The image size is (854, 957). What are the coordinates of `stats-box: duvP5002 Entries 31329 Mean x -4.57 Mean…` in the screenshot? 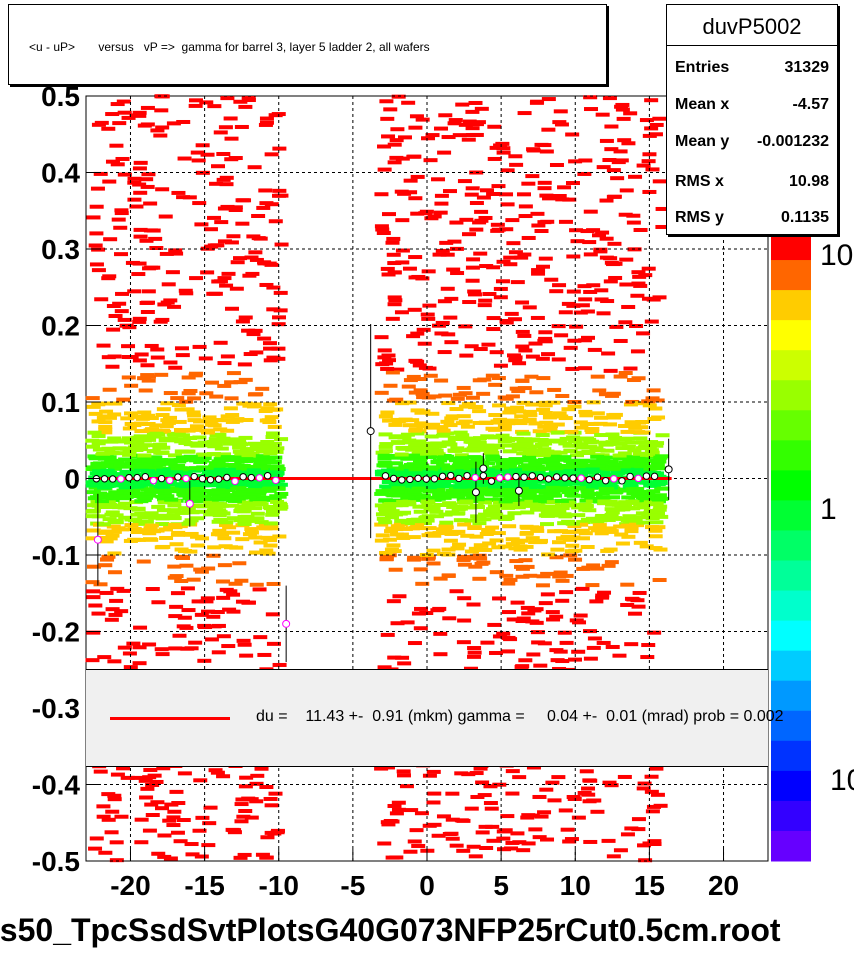 It's located at (752, 119).